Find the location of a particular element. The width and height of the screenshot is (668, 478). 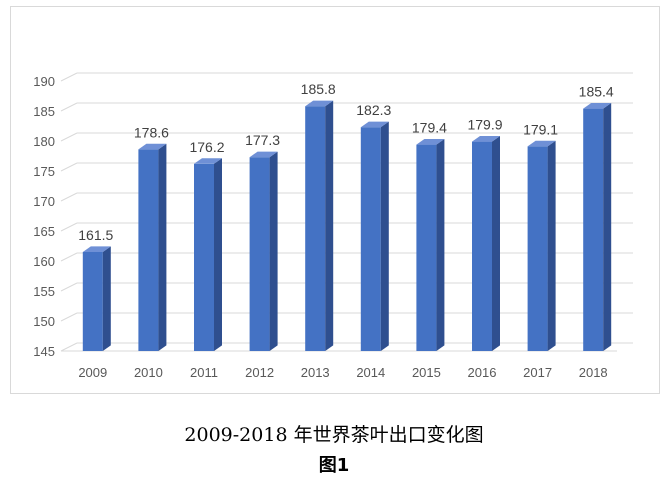

data-label: 177.3 is located at coordinates (262, 140).